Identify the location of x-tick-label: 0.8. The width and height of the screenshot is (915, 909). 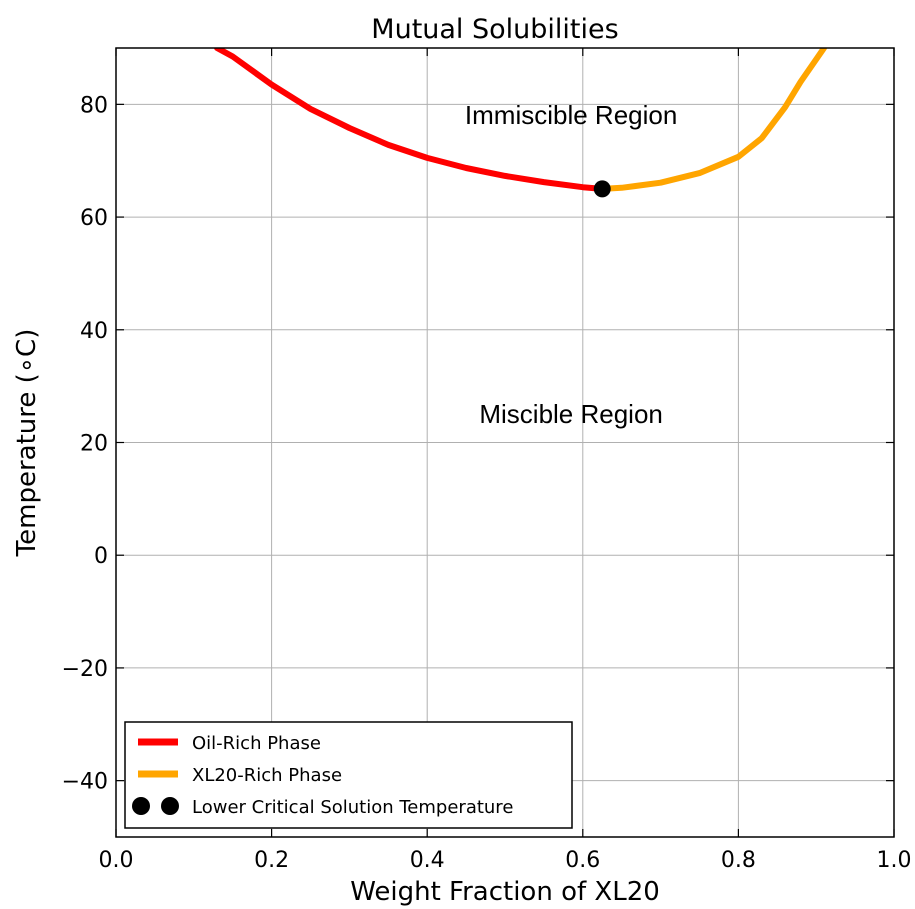
(738, 860).